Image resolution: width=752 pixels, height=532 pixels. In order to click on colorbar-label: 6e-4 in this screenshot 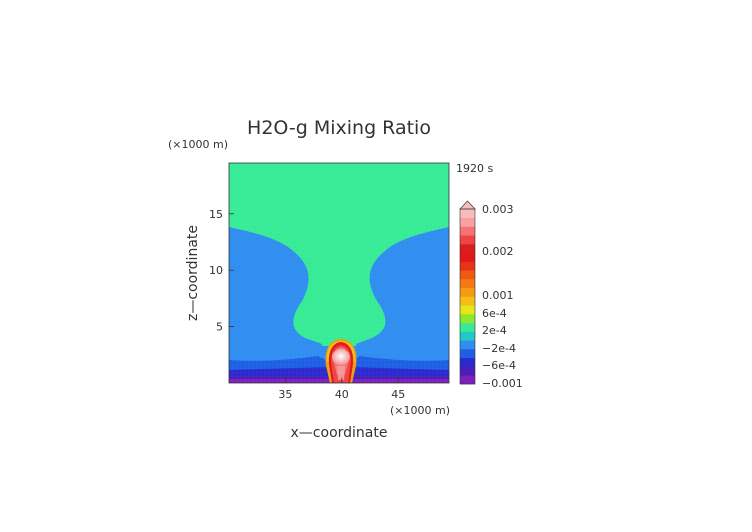, I will do `click(494, 313)`.